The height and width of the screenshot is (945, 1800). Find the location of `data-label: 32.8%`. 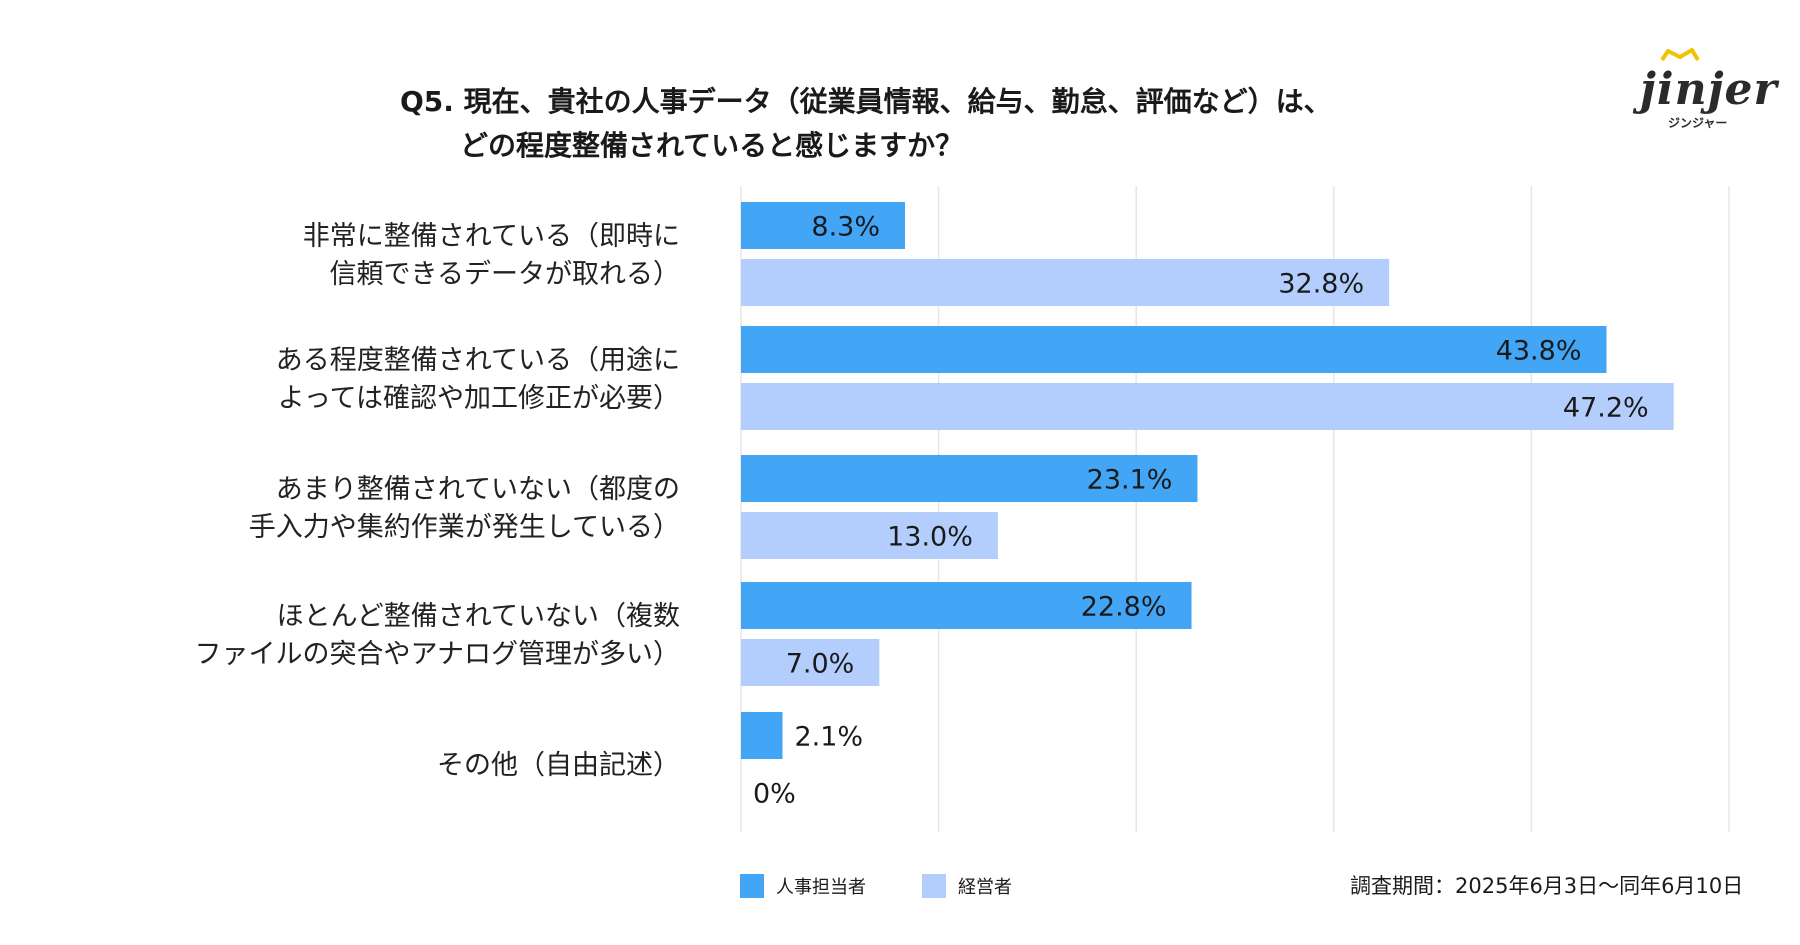

data-label: 32.8% is located at coordinates (1321, 284).